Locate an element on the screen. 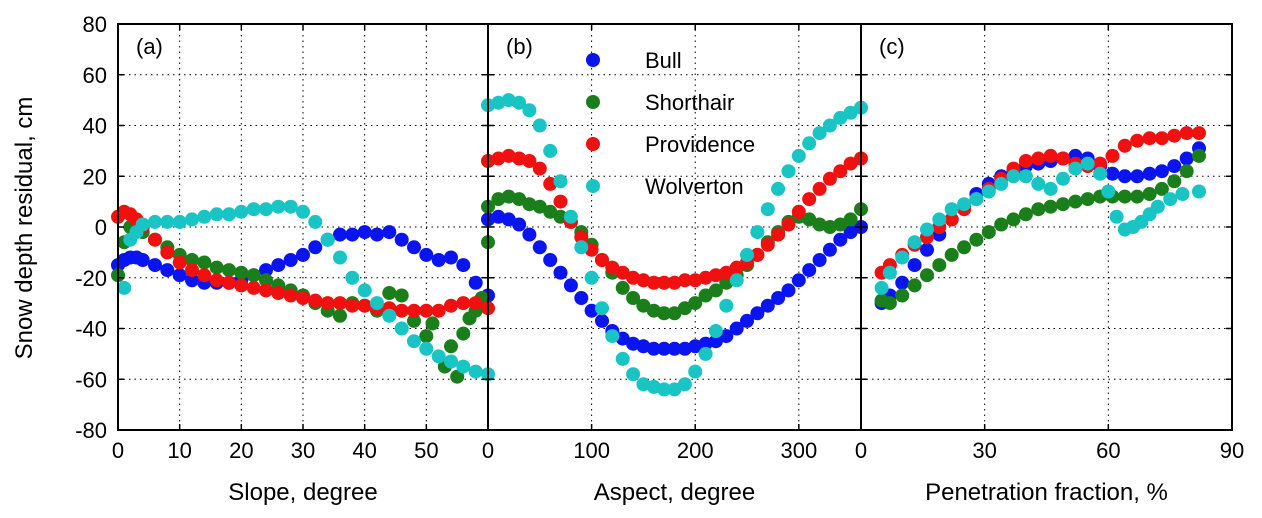 The height and width of the screenshot is (518, 1262). x-tick-label: 200 is located at coordinates (695, 450).